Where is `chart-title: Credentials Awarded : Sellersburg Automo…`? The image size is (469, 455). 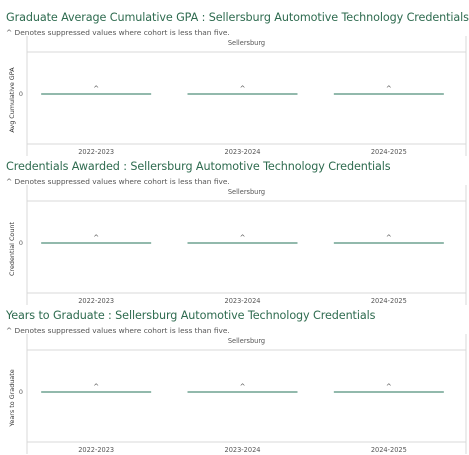
chart-title: Credentials Awarded : Sellersburg Automo… is located at coordinates (198, 166).